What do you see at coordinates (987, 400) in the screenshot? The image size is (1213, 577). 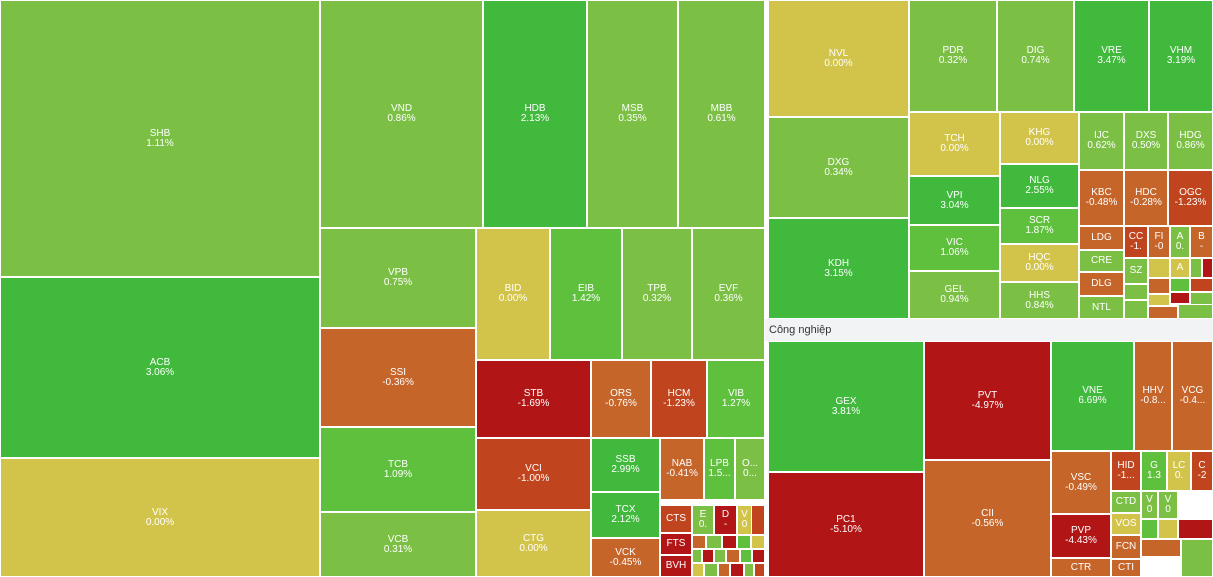 I see `stock-tile-pvt: PVT -4.97%` at bounding box center [987, 400].